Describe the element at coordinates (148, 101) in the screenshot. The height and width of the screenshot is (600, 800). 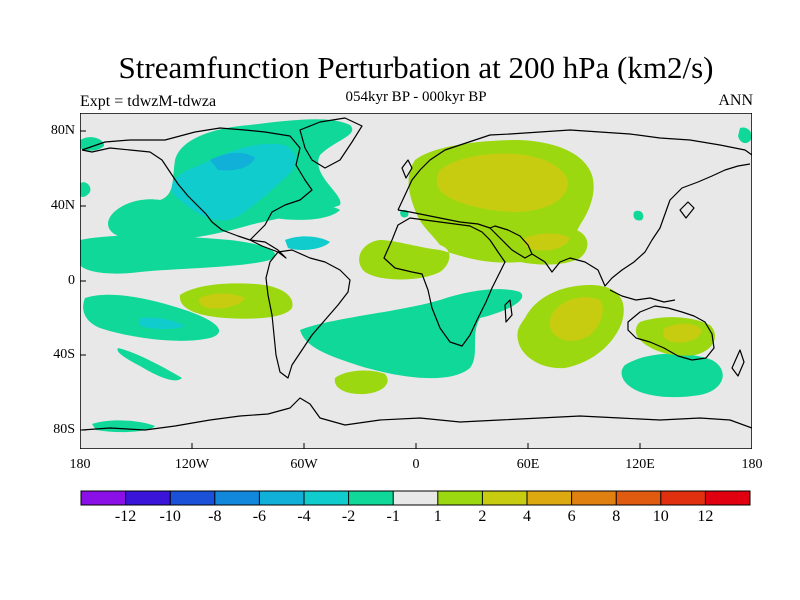
I see `experiment-label: Expt = tdwzM-tdwza` at that location.